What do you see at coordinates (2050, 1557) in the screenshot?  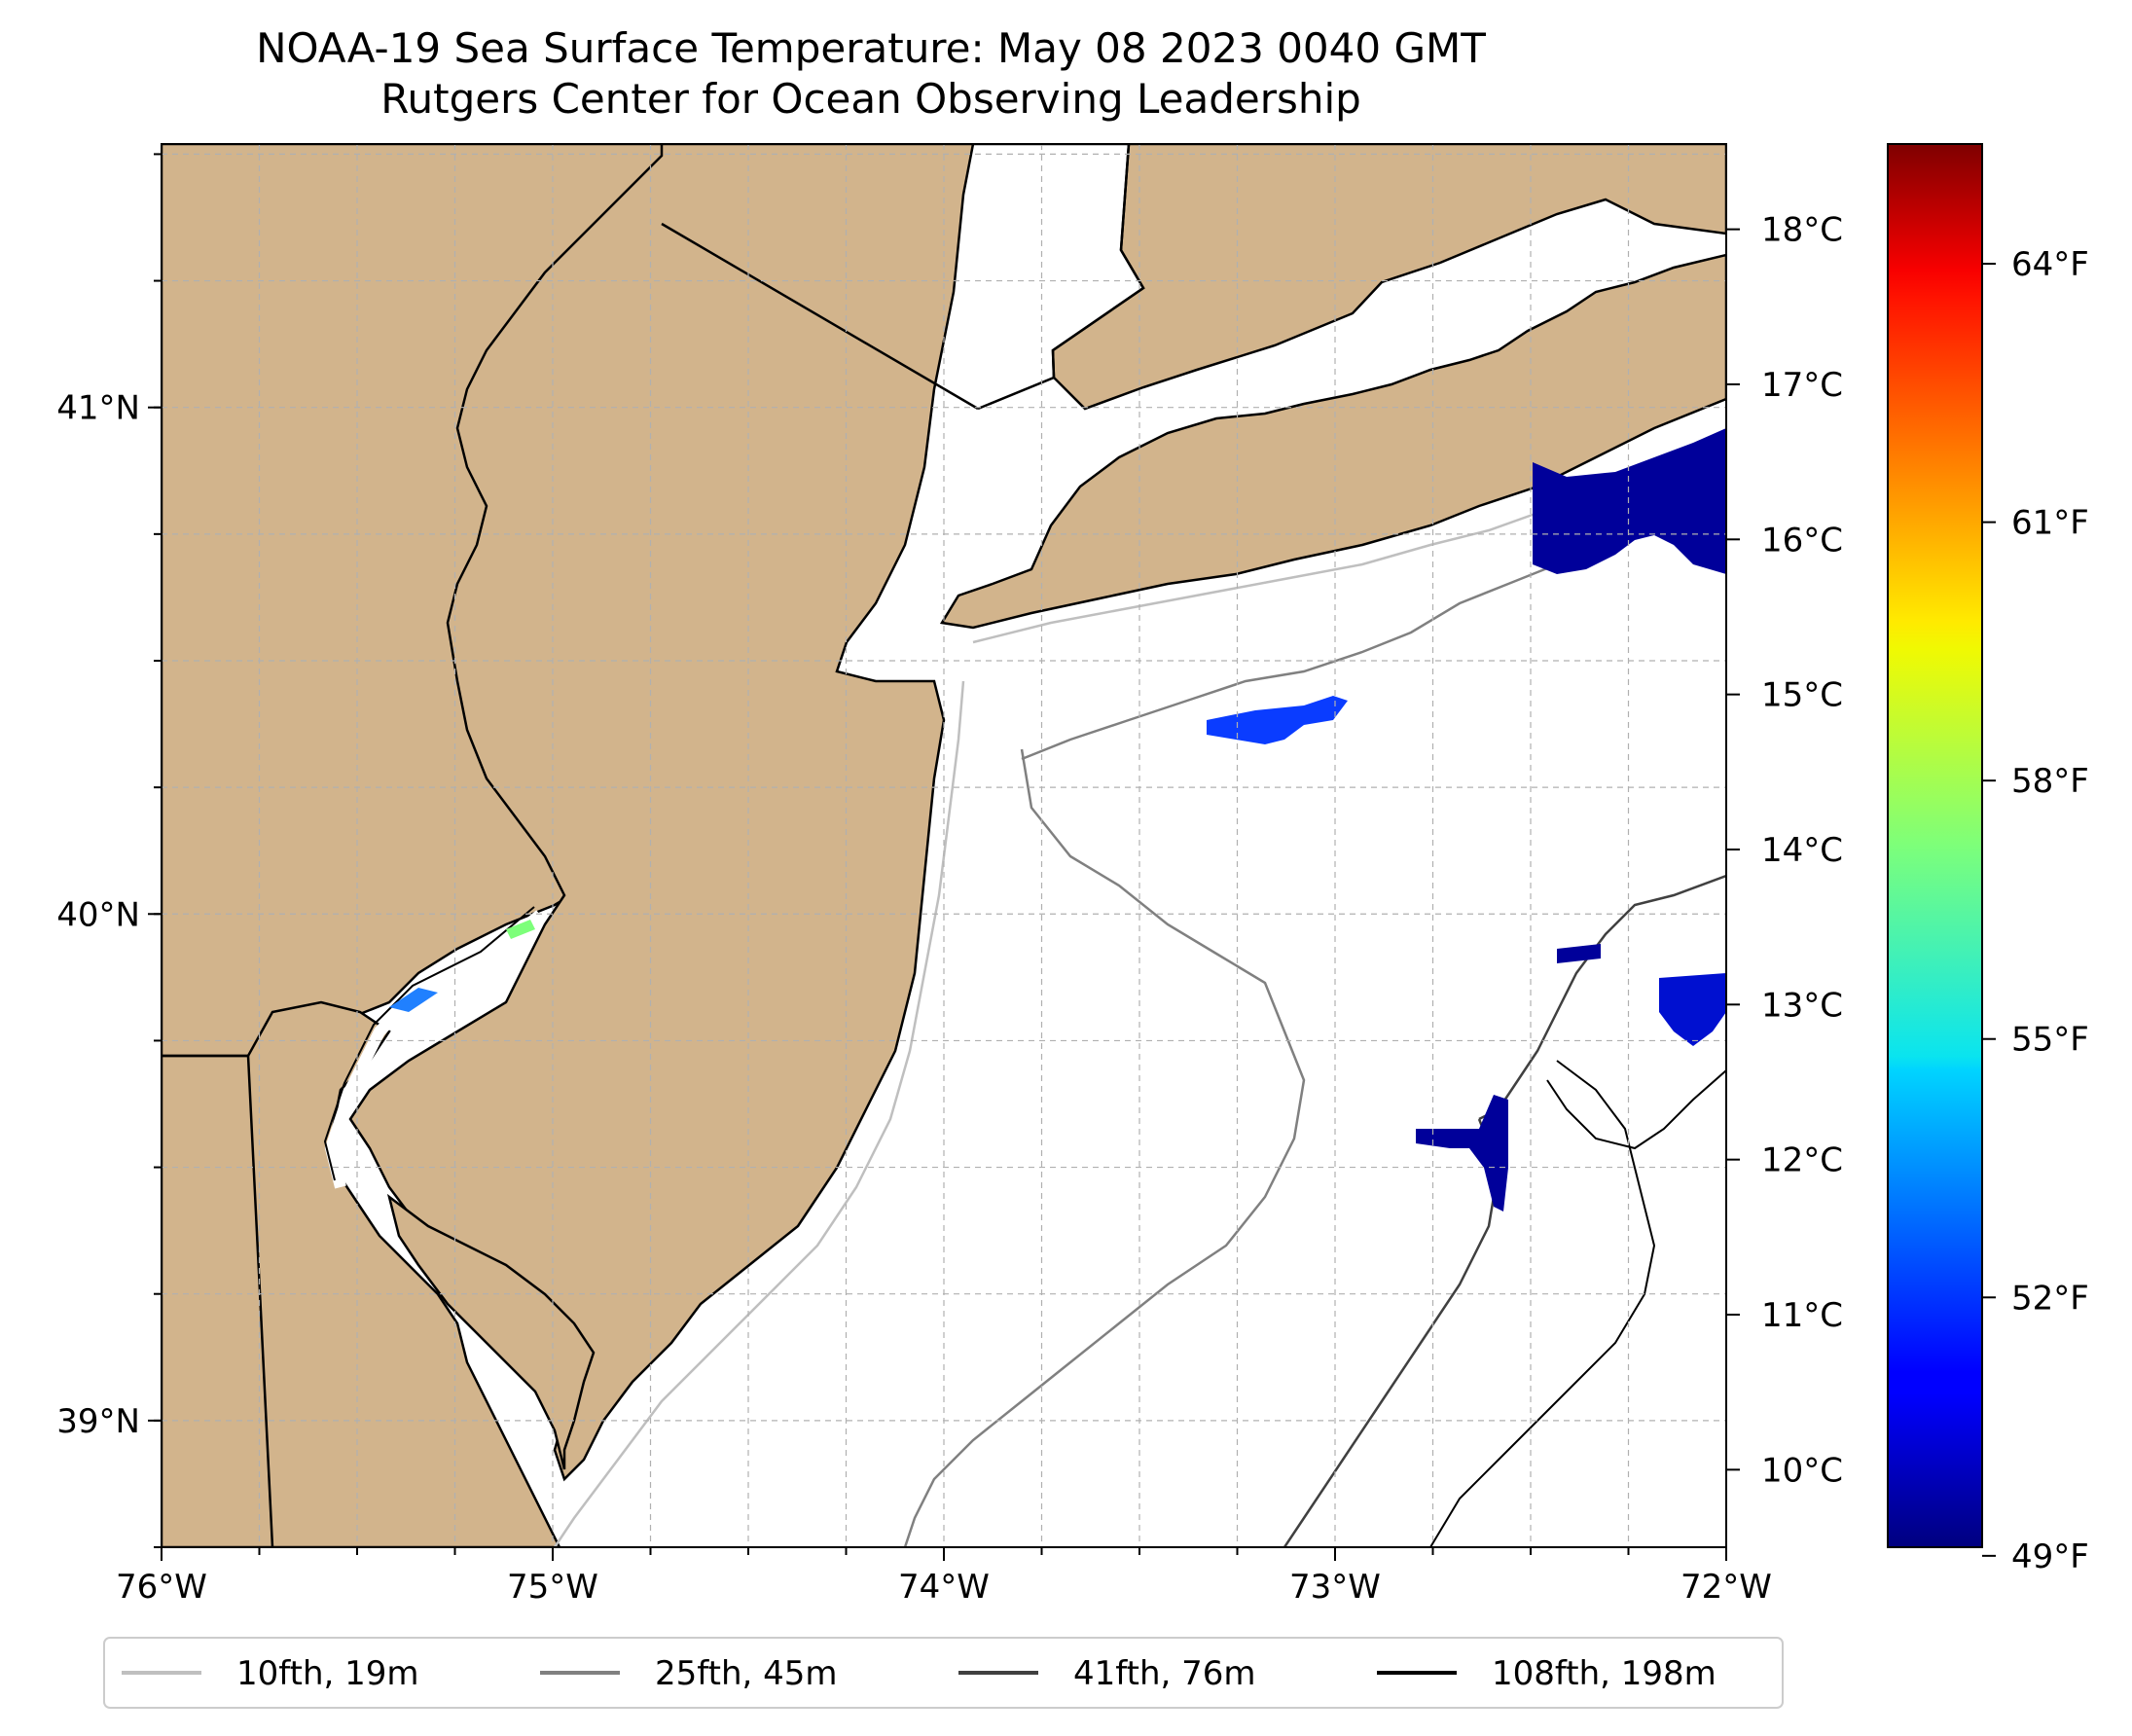 I see `fahrenheit-tick-label: 49°F` at bounding box center [2050, 1557].